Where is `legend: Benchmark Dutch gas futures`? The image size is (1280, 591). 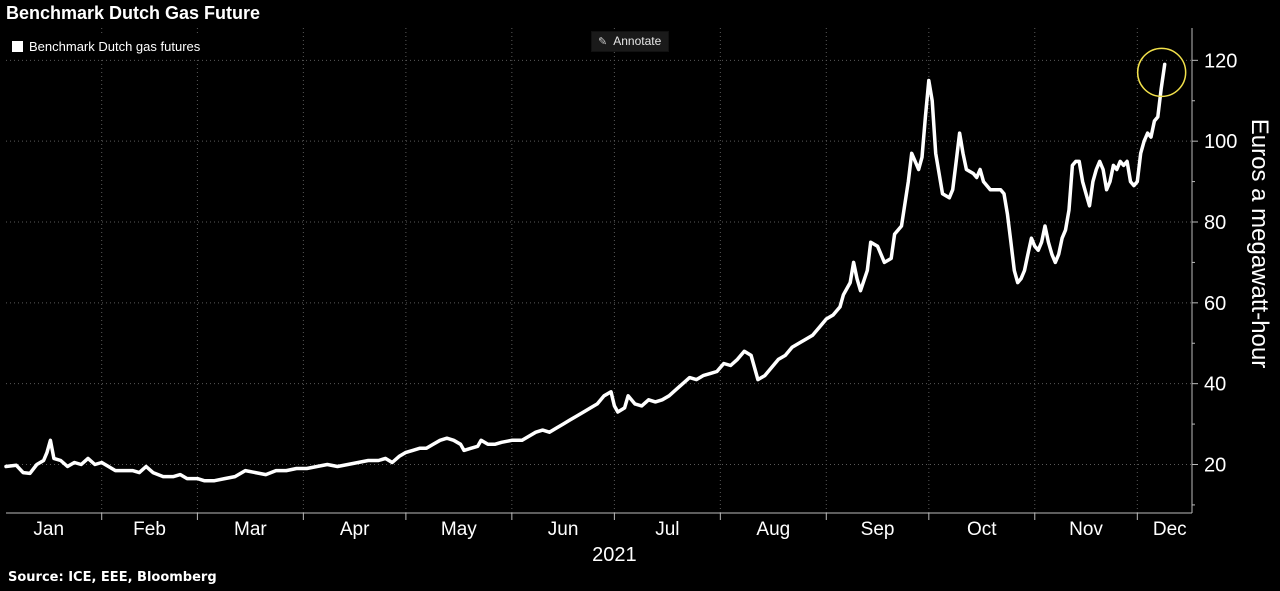 legend: Benchmark Dutch gas futures is located at coordinates (107, 47).